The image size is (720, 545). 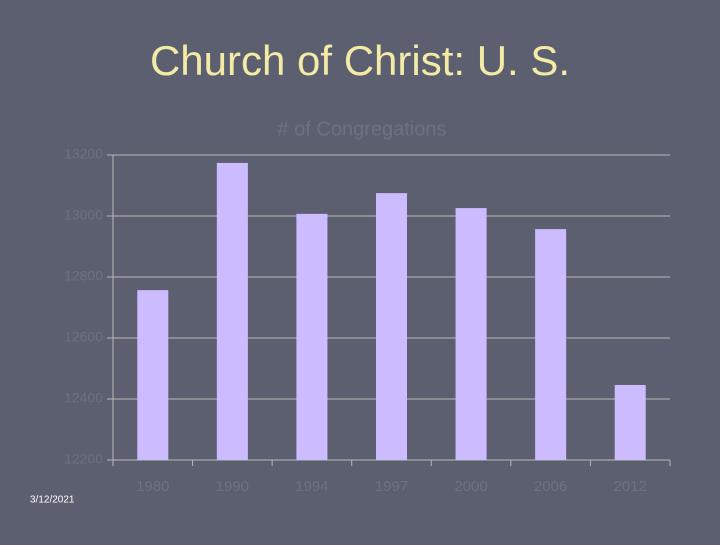 I want to click on y-tick-label: 12600, so click(x=83, y=337).